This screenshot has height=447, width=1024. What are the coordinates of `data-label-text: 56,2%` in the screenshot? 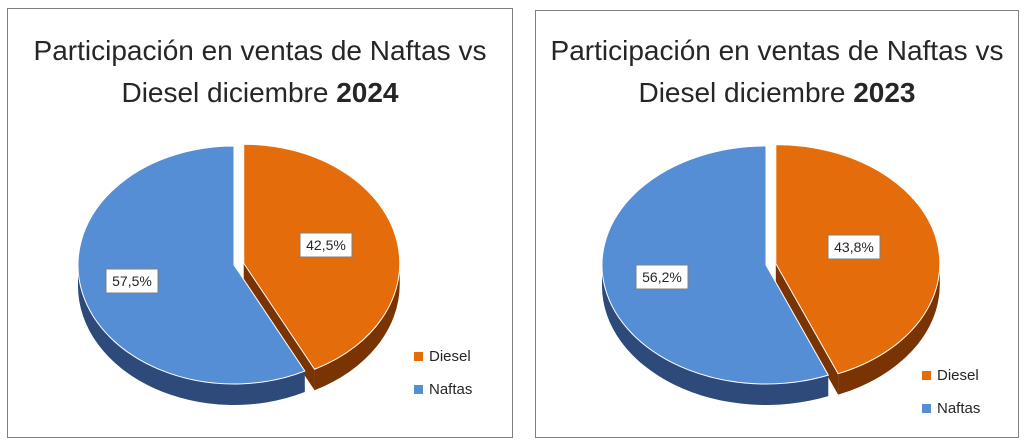 It's located at (662, 277).